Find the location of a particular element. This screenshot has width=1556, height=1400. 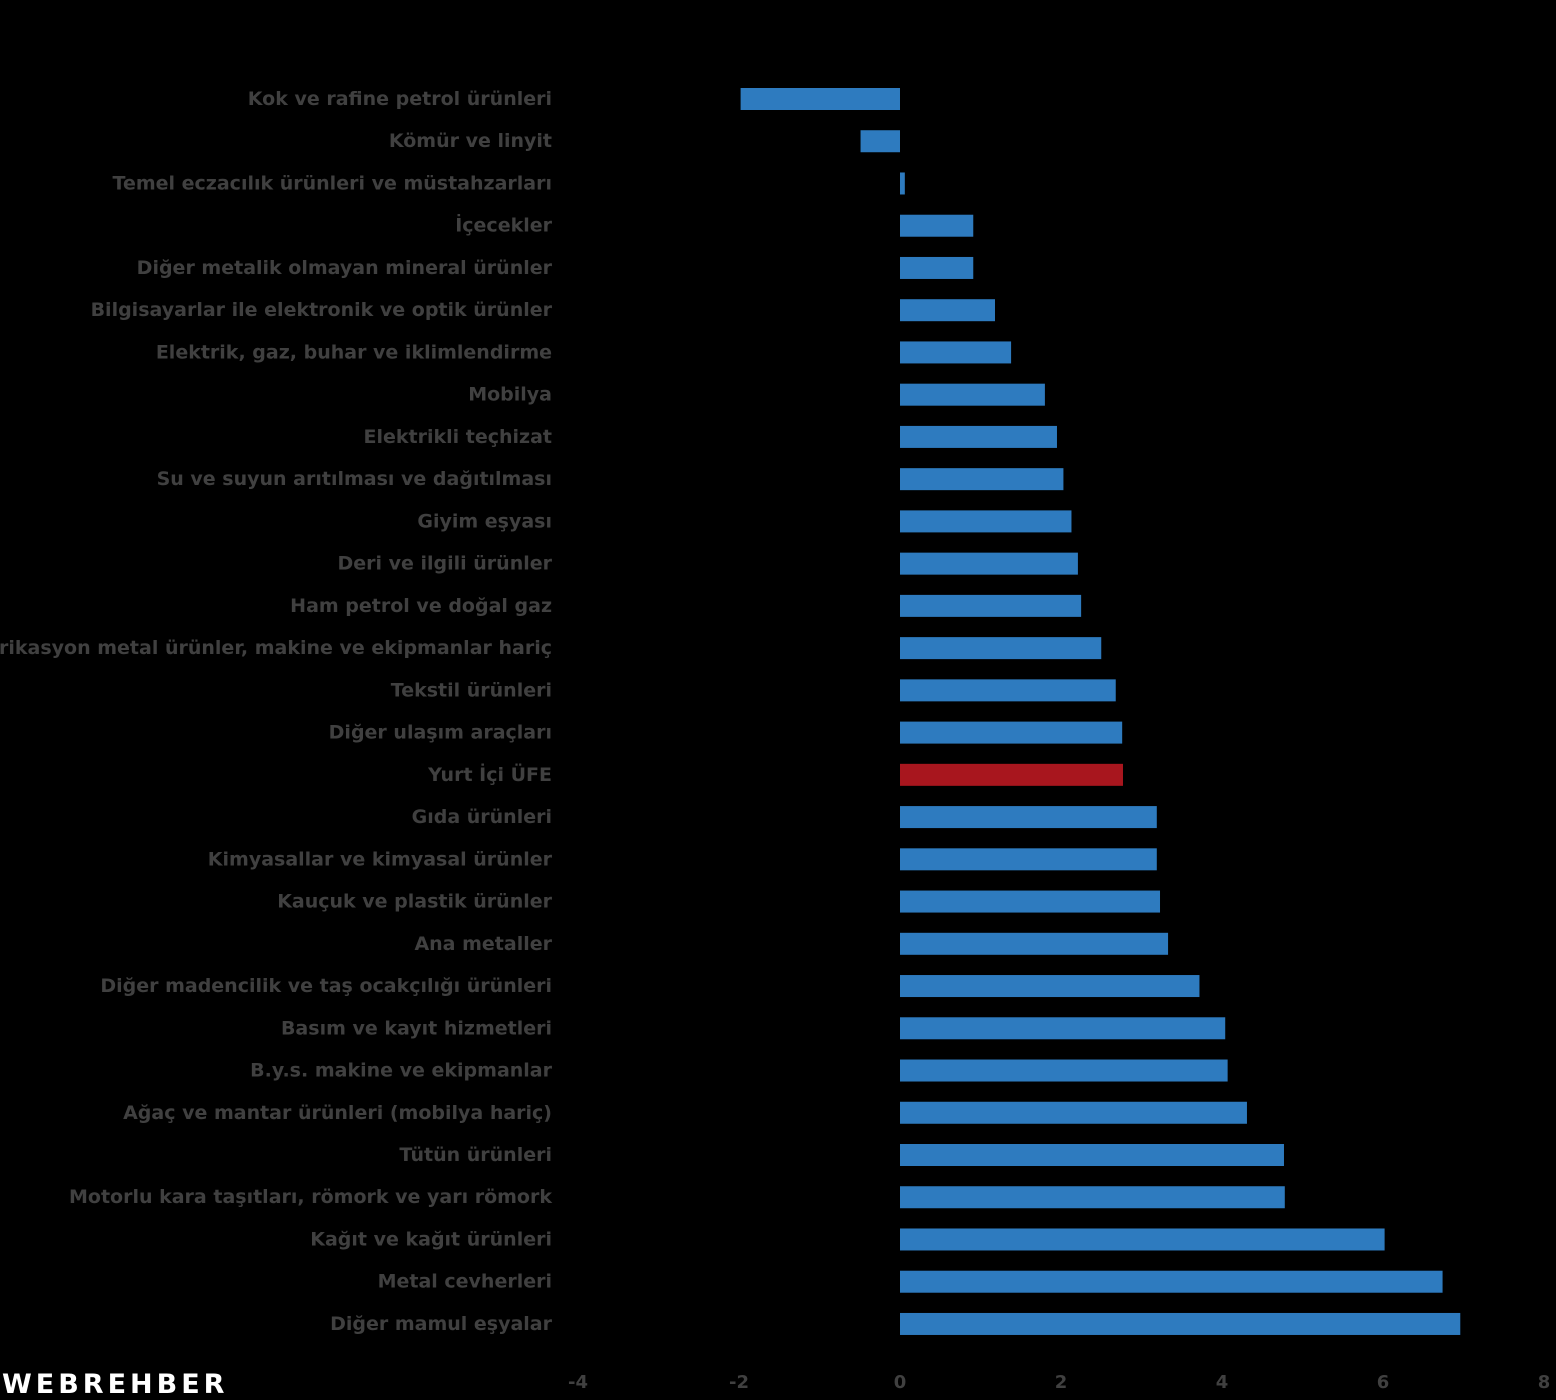

category-label-11: Deri ve ilgili ürünler is located at coordinates (444, 564).